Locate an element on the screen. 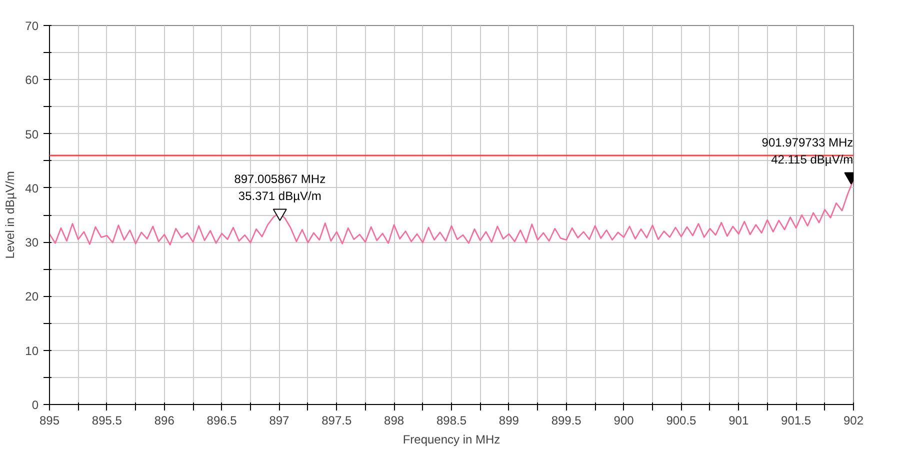  x-tick-label: 901.5 is located at coordinates (796, 421).